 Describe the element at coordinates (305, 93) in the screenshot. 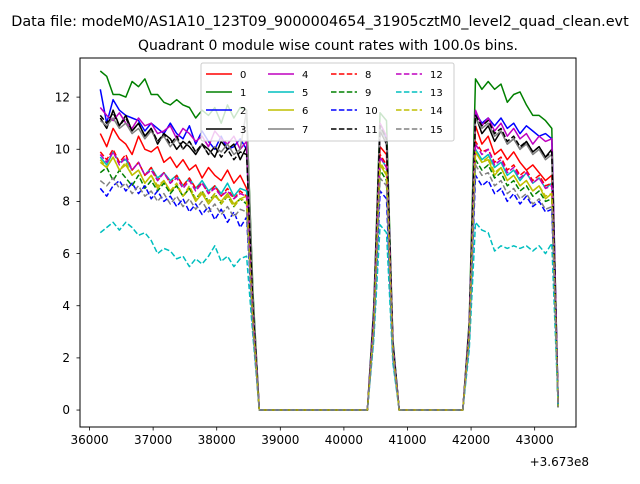

I see `legend-label-5: 5` at that location.